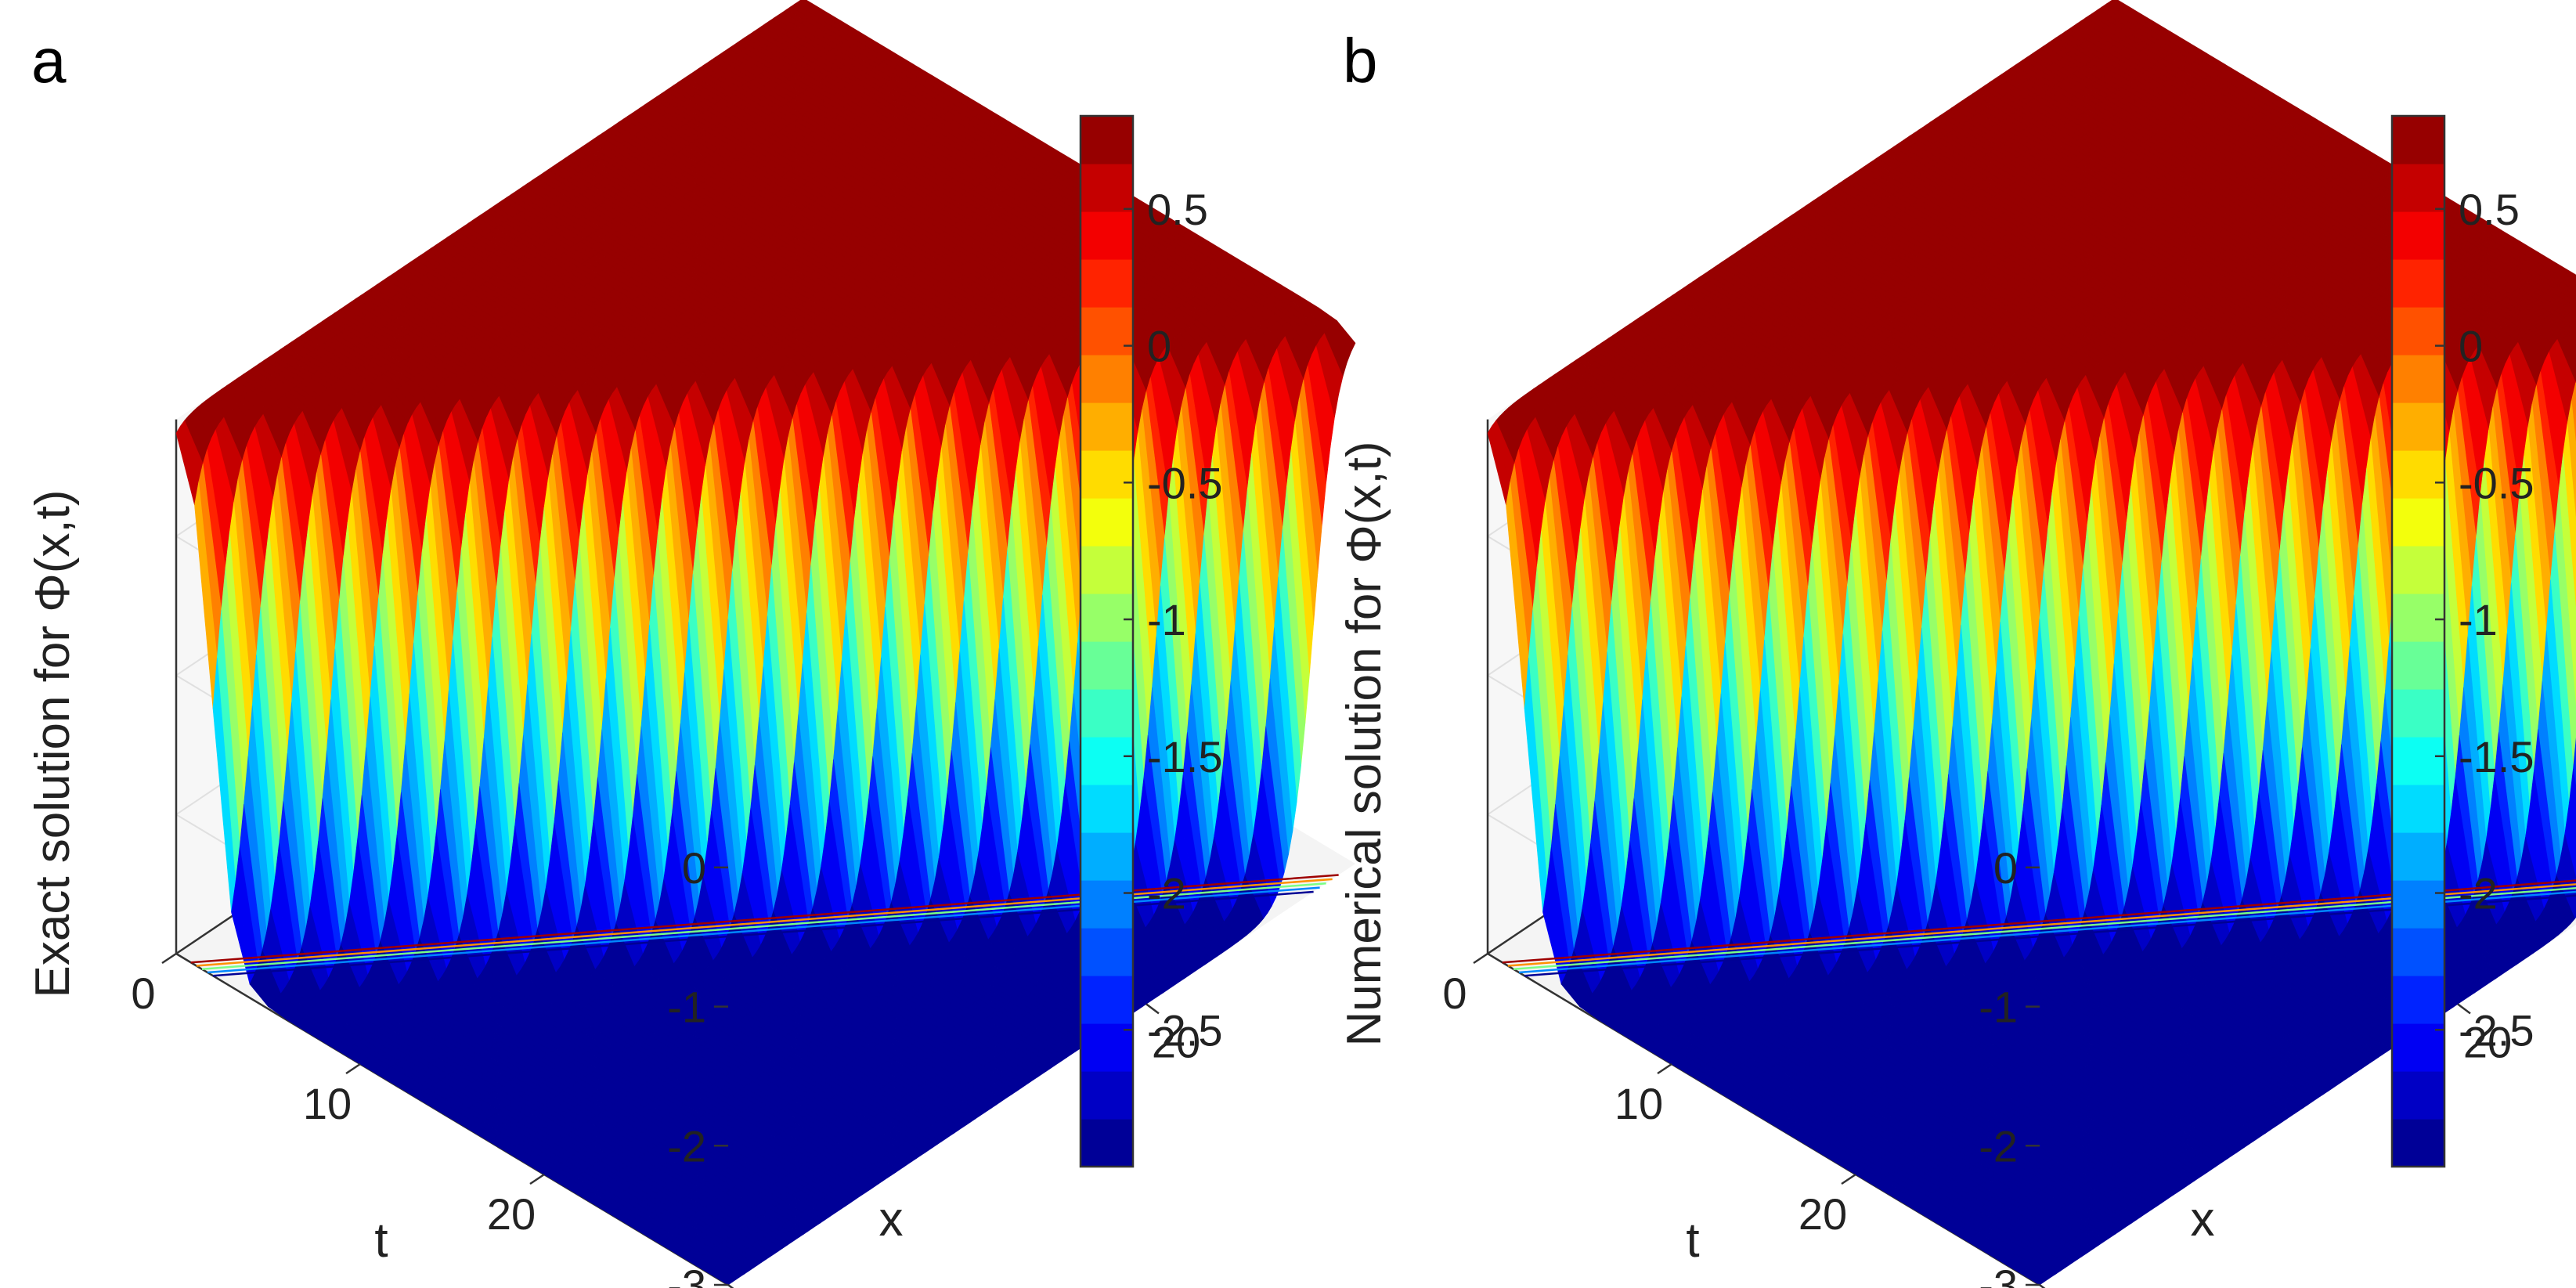 Image resolution: width=2576 pixels, height=1288 pixels. Describe the element at coordinates (511, 1214) in the screenshot. I see `t-tick-label: 20` at that location.